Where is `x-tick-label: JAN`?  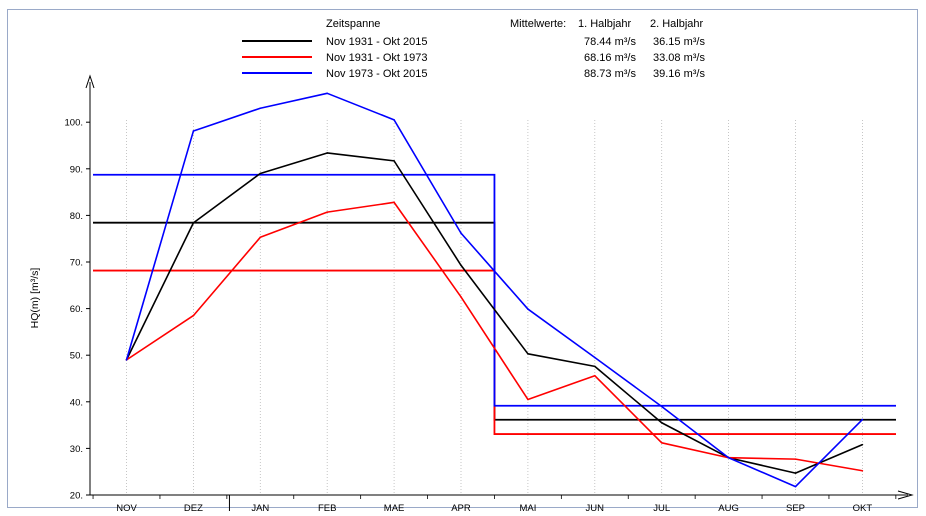 x-tick-label: JAN is located at coordinates (260, 508).